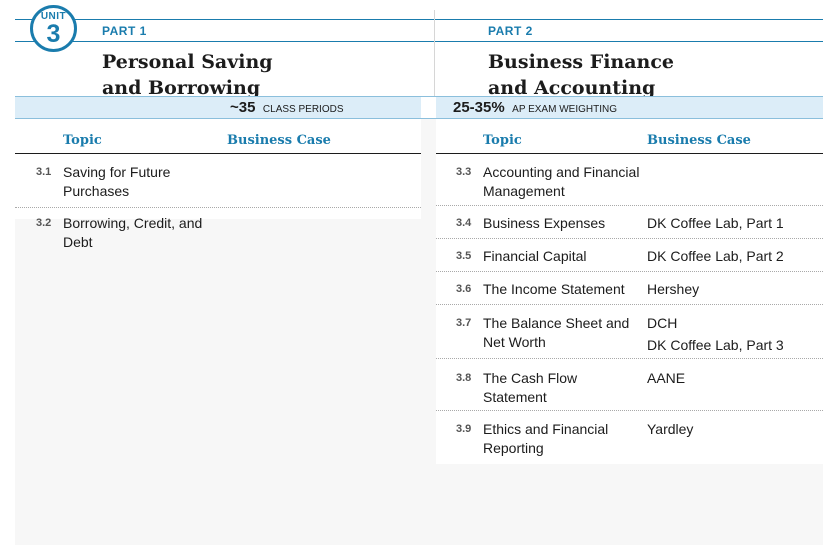 This screenshot has height=550, width=837. I want to click on topic-title: Borrowing, Credit, and Debt, so click(133, 232).